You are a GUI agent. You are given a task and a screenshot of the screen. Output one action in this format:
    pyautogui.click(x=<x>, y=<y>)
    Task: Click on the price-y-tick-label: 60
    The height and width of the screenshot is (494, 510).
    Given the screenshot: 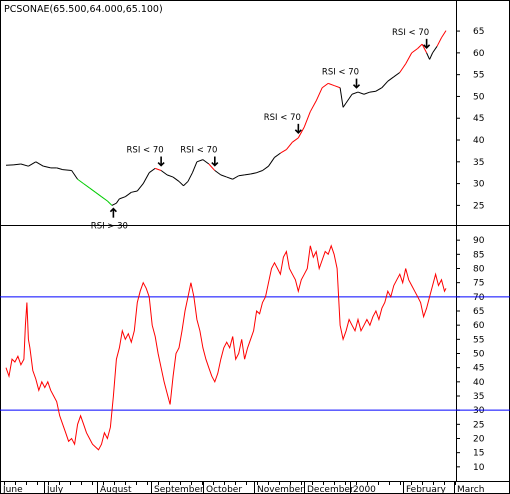 What is the action you would take?
    pyautogui.click(x=479, y=54)
    